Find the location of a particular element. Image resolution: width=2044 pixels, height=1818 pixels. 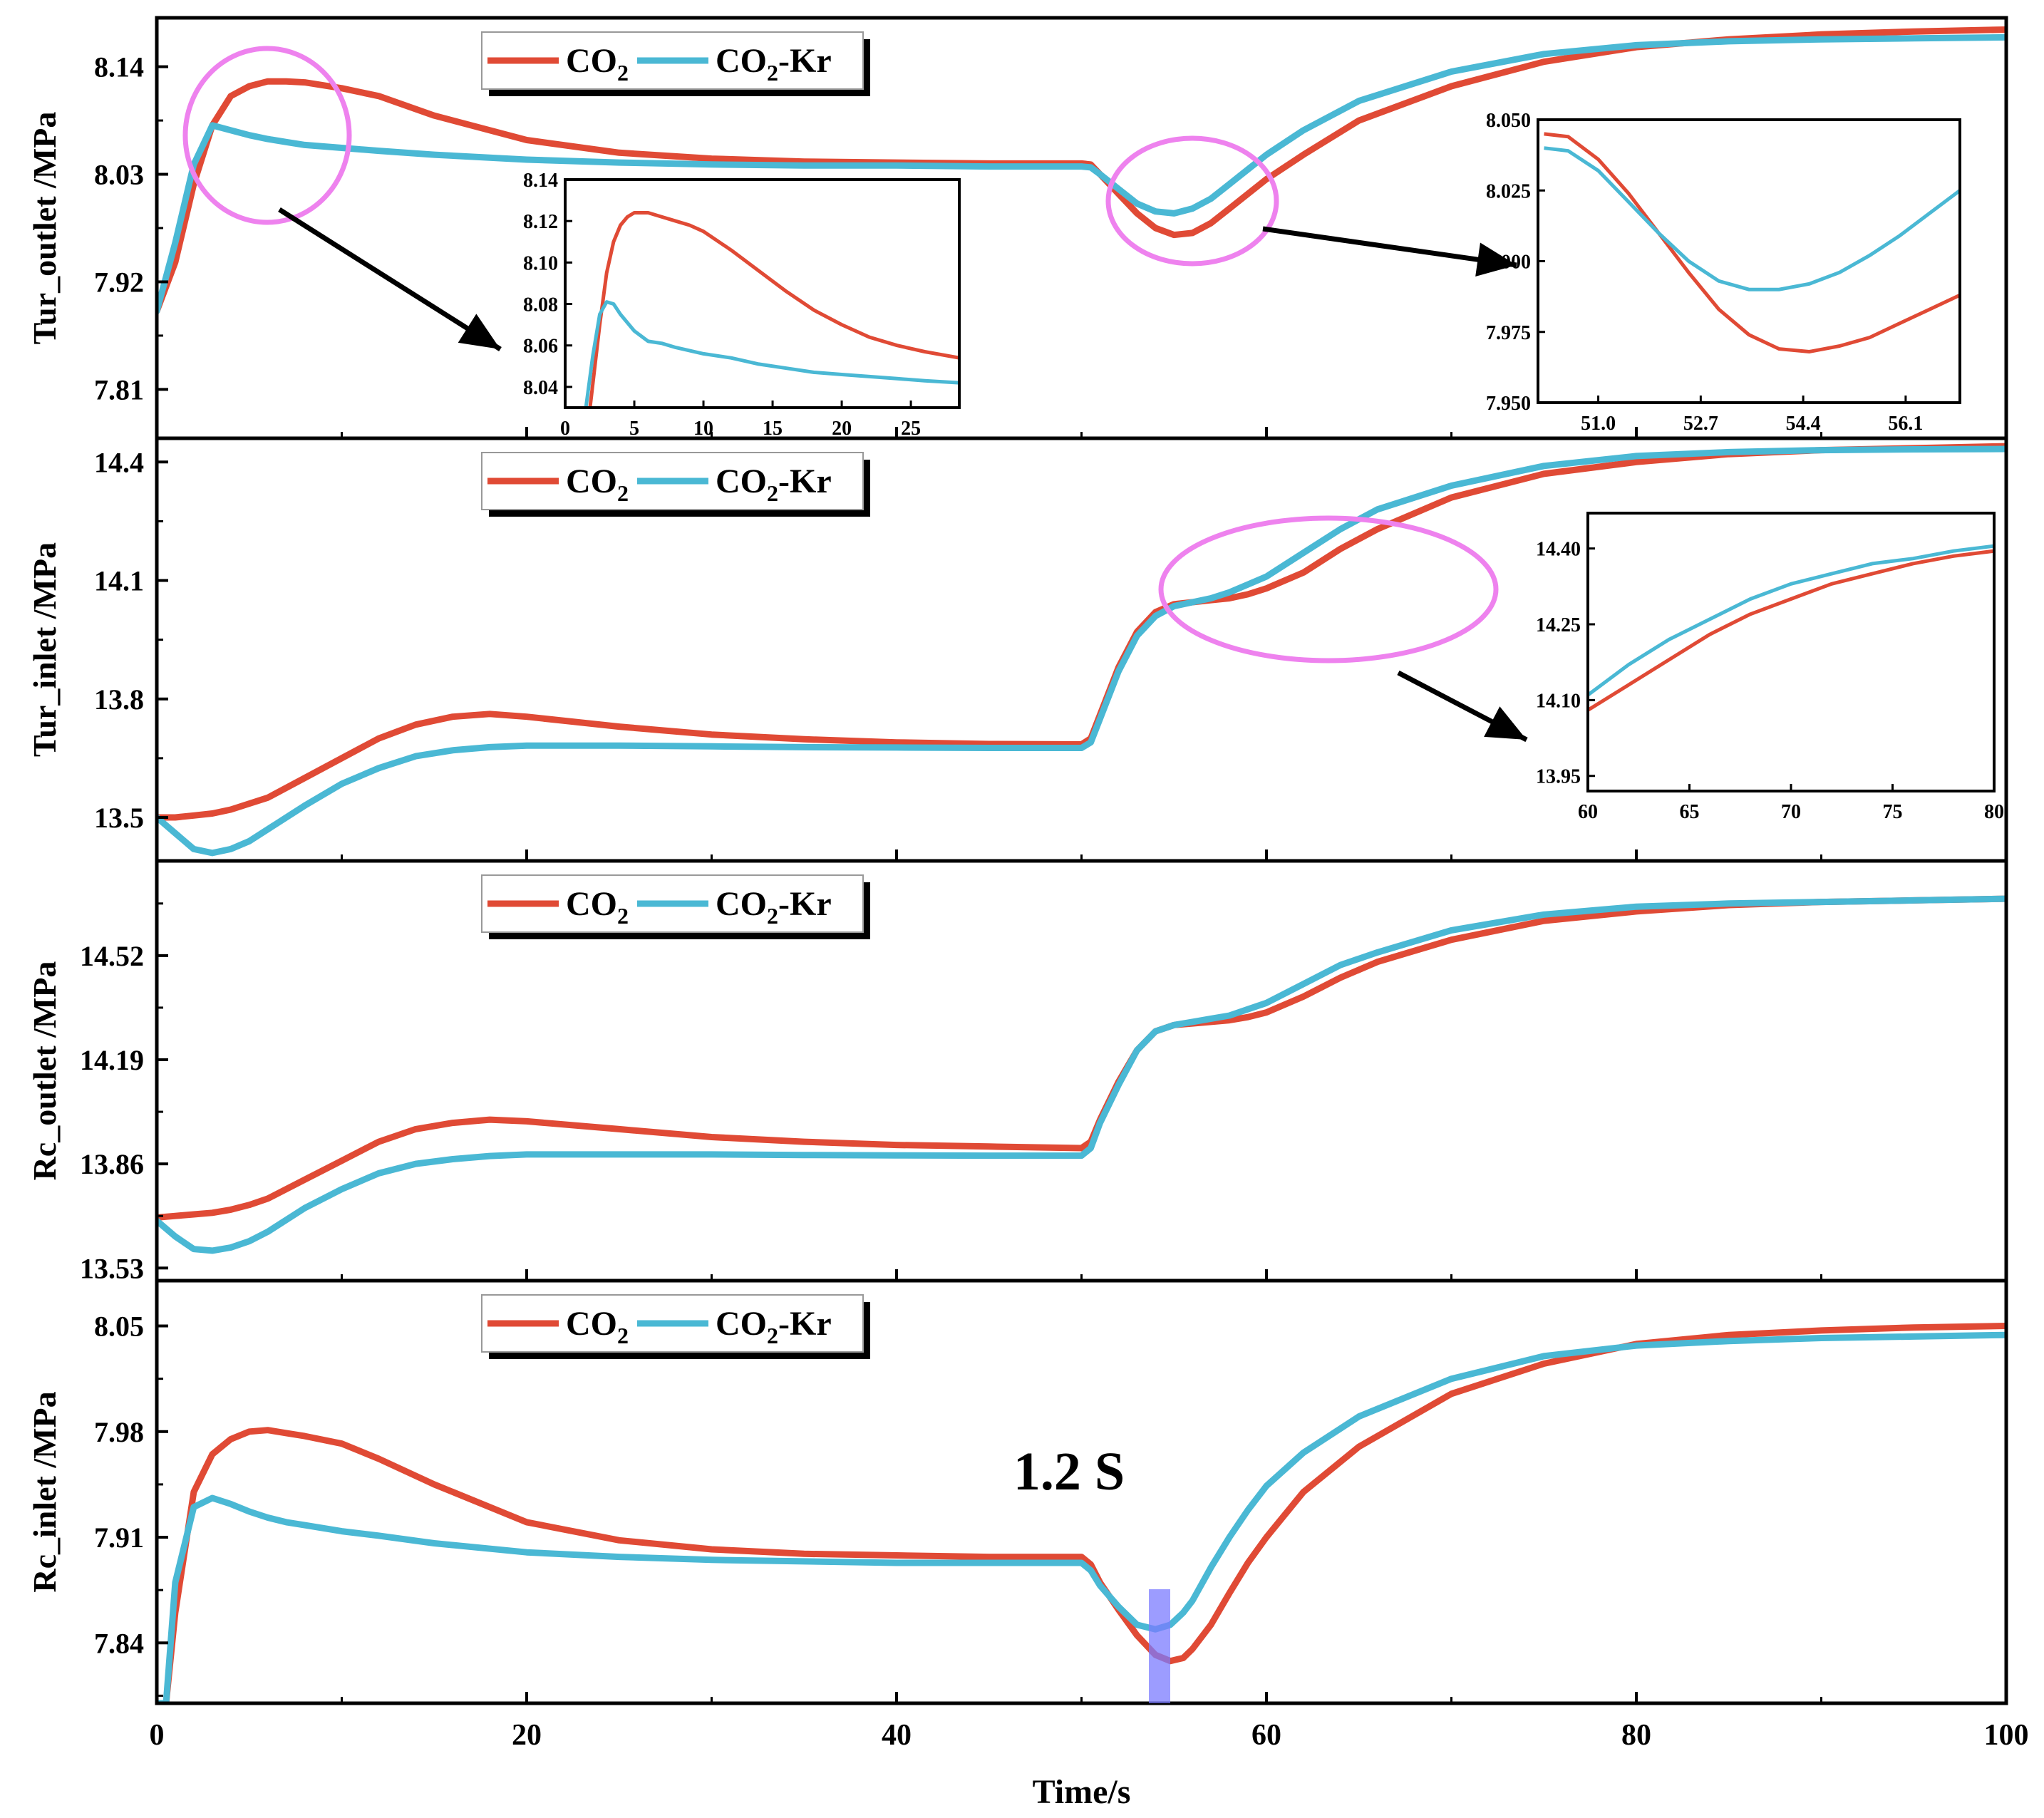

y-axis-title: Rc_outlet /MPa is located at coordinates (44, 1071).